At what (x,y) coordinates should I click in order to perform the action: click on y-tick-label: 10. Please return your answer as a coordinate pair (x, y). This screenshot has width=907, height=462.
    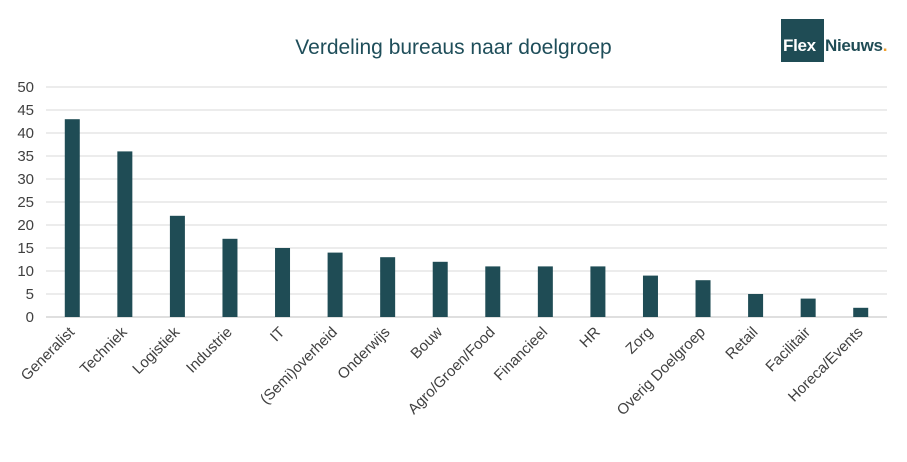
    Looking at the image, I should click on (25, 271).